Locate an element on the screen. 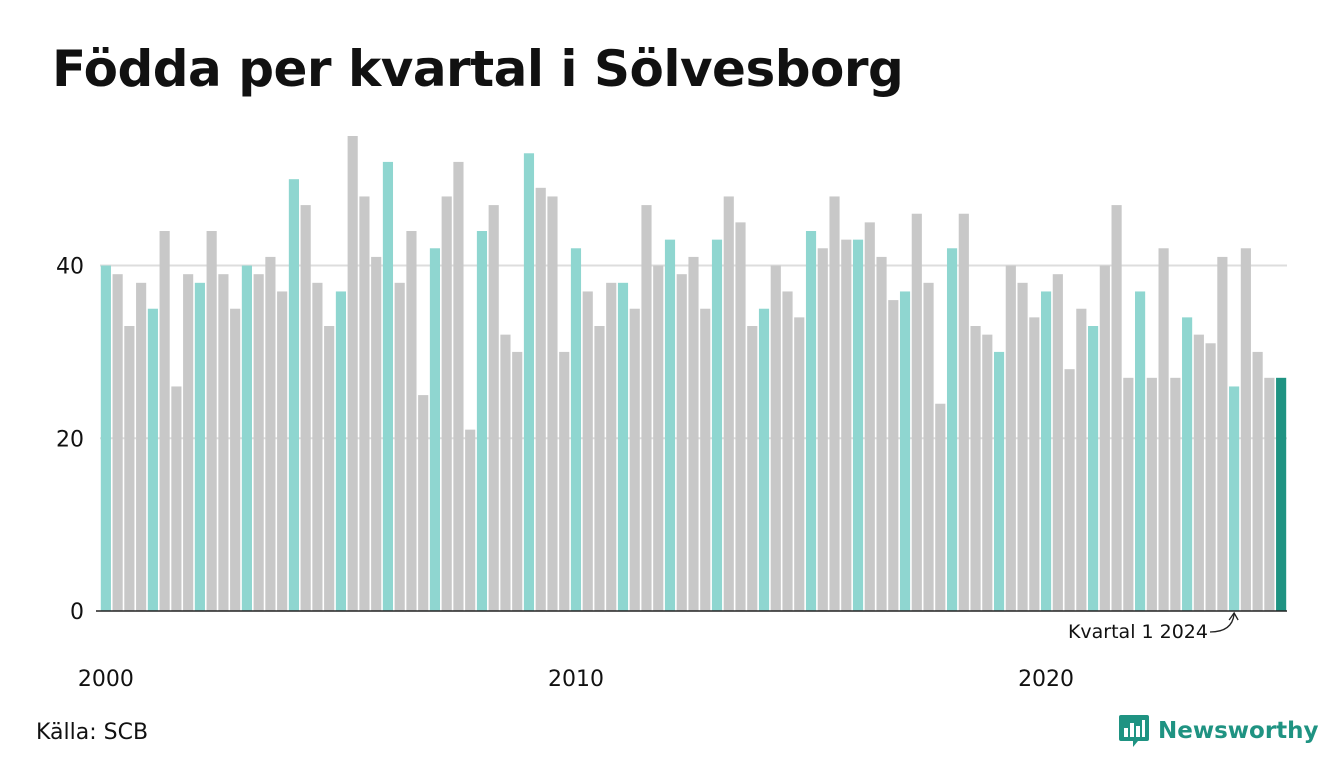 This screenshot has width=1340, height=780. annotation: Kvartal 1 2024 is located at coordinates (1153, 627).